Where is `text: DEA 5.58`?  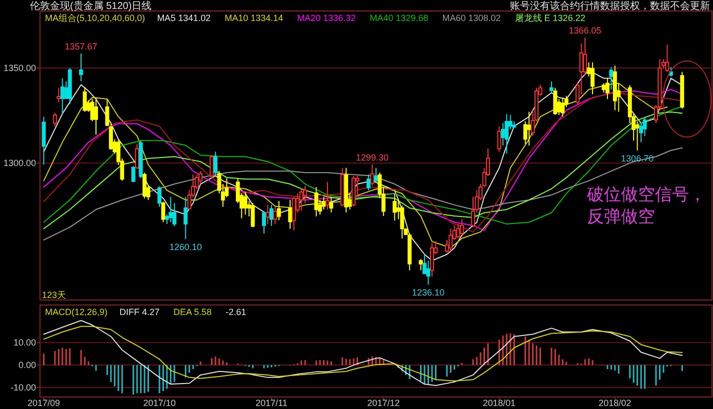 text: DEA 5.58 is located at coordinates (193, 312).